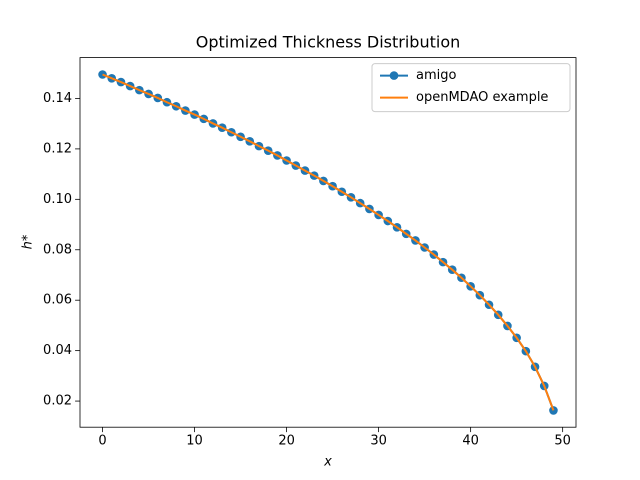  I want to click on x-axis-label: x, so click(327, 462).